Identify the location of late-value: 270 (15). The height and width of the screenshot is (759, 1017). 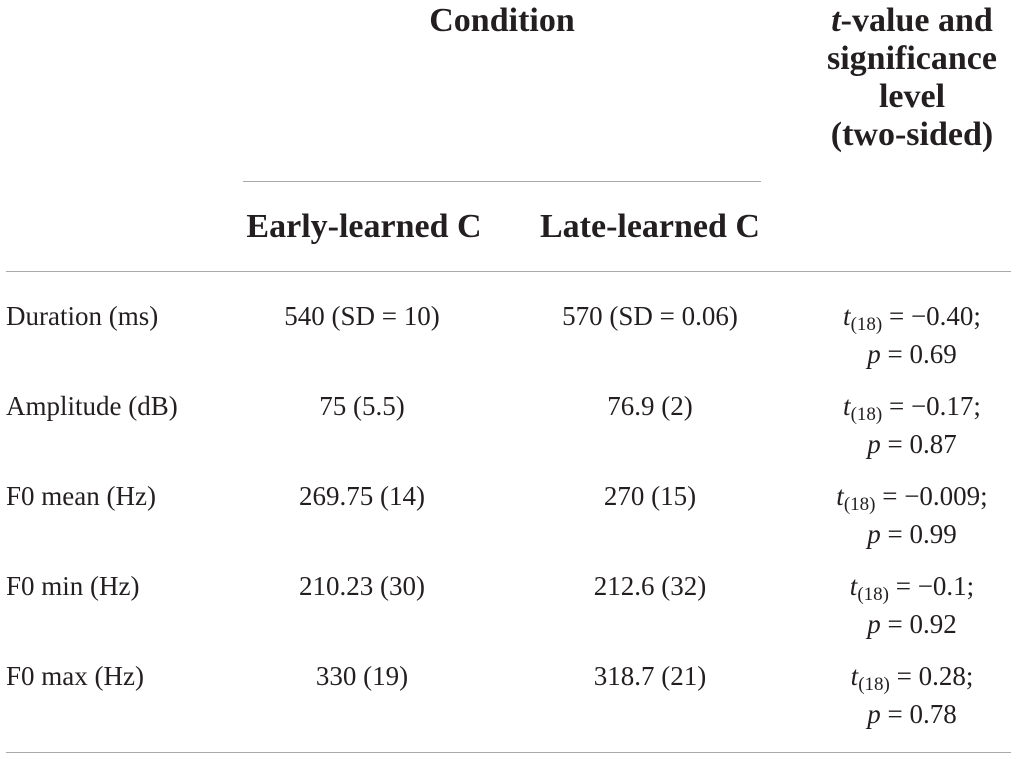
(650, 496).